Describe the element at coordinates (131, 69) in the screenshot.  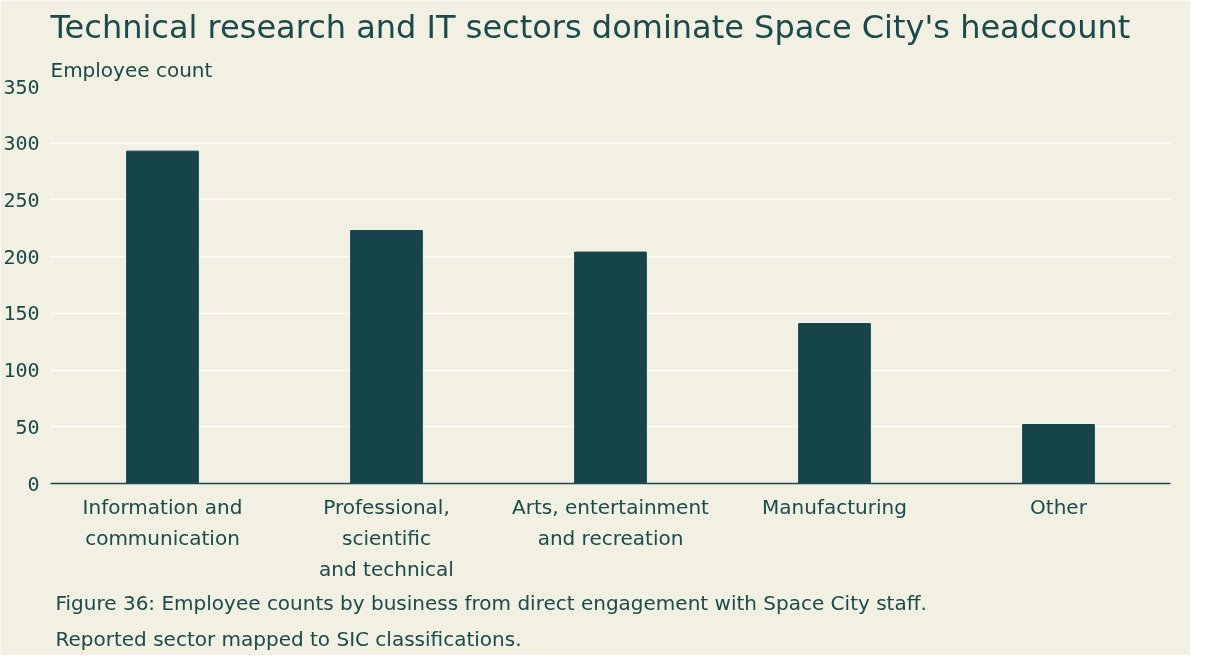
I see `y-axis-title: Employee count` at that location.